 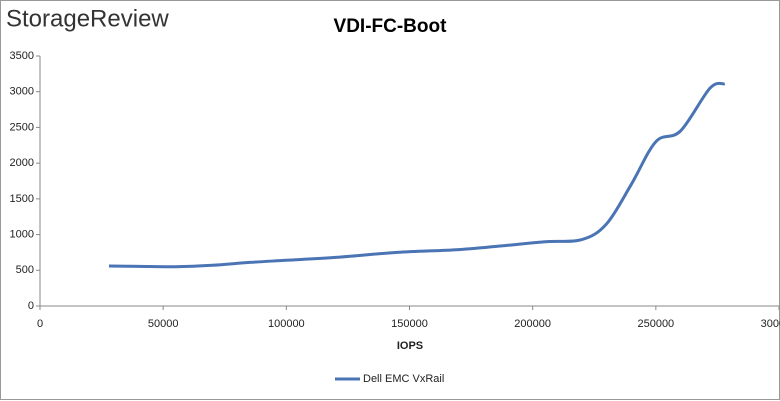 What do you see at coordinates (286, 324) in the screenshot?
I see `x-tick-label: 100000` at bounding box center [286, 324].